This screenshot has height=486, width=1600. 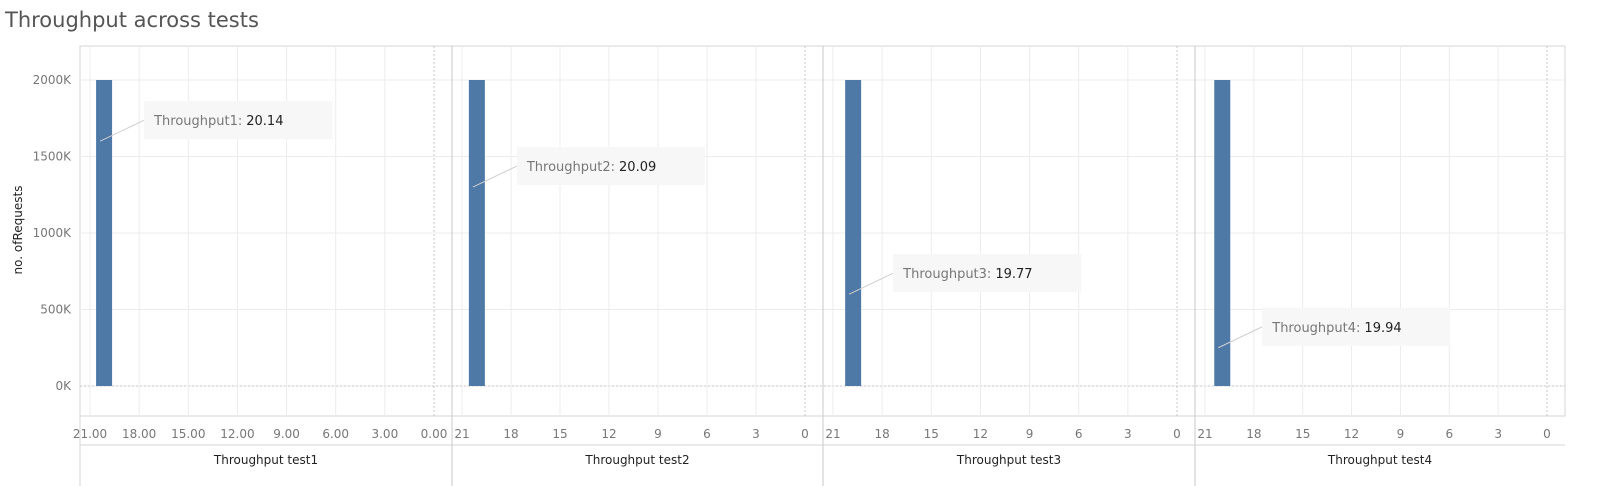 I want to click on panel-title: Throughput test4, so click(x=1379, y=460).